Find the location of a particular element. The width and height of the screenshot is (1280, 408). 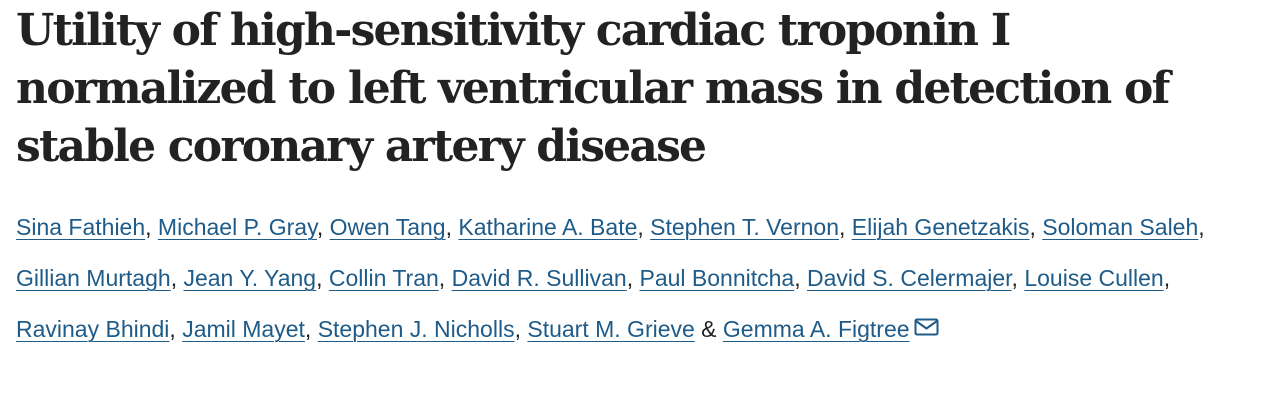

author-link: Louise Cullen is located at coordinates (1094, 278).